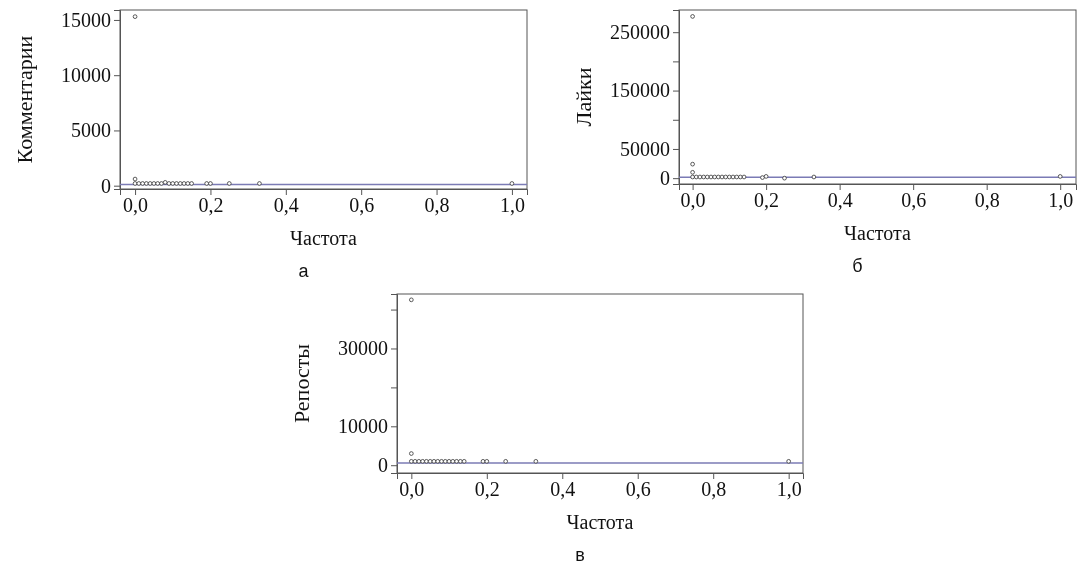 The image size is (1087, 566). I want to click on y-axis-title: Репосты, so click(301, 383).